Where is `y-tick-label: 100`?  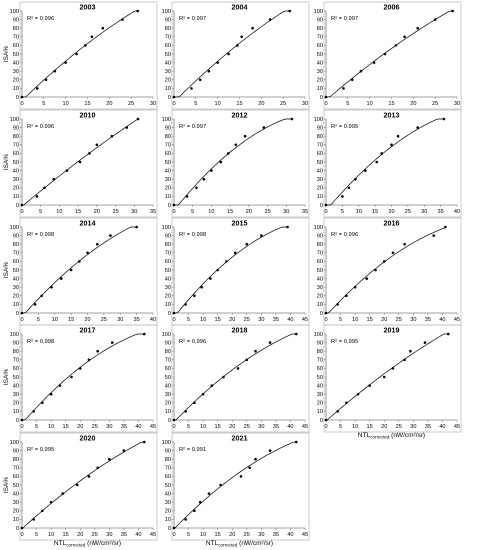
y-tick-label: 100 is located at coordinates (14, 443).